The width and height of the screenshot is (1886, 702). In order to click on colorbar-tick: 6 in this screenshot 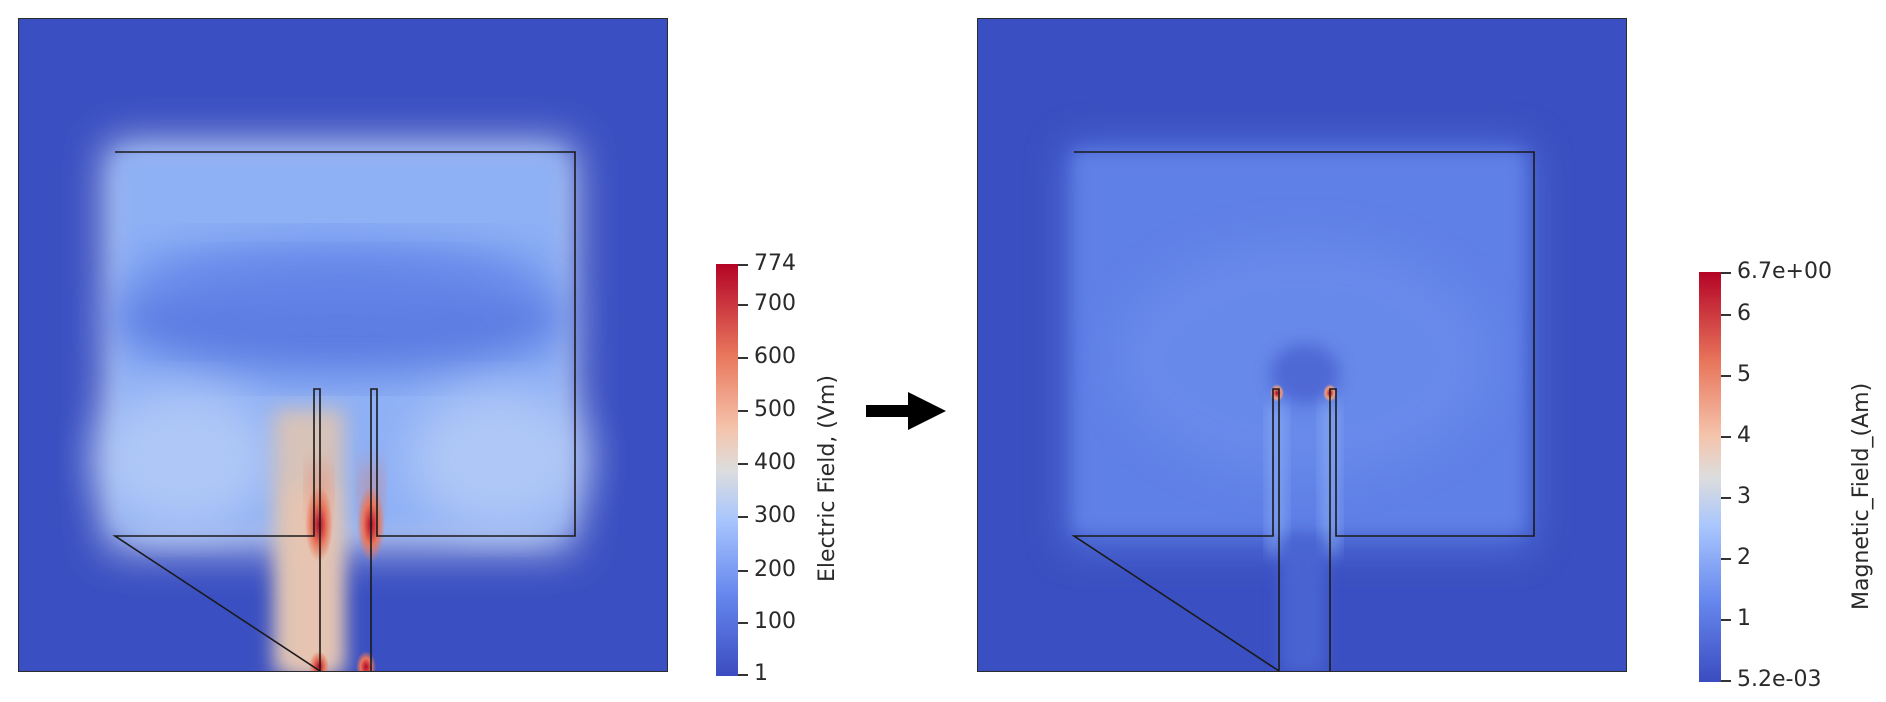, I will do `click(1744, 313)`.